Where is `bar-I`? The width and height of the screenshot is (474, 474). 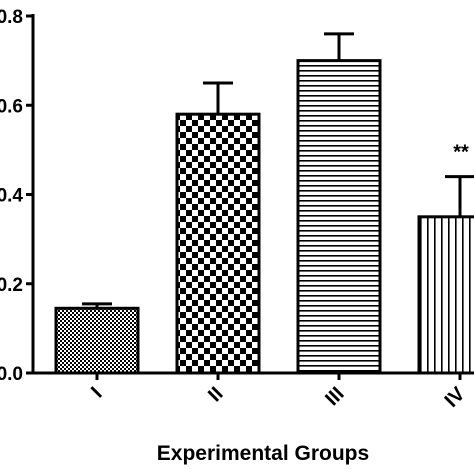 bar-I is located at coordinates (97, 340).